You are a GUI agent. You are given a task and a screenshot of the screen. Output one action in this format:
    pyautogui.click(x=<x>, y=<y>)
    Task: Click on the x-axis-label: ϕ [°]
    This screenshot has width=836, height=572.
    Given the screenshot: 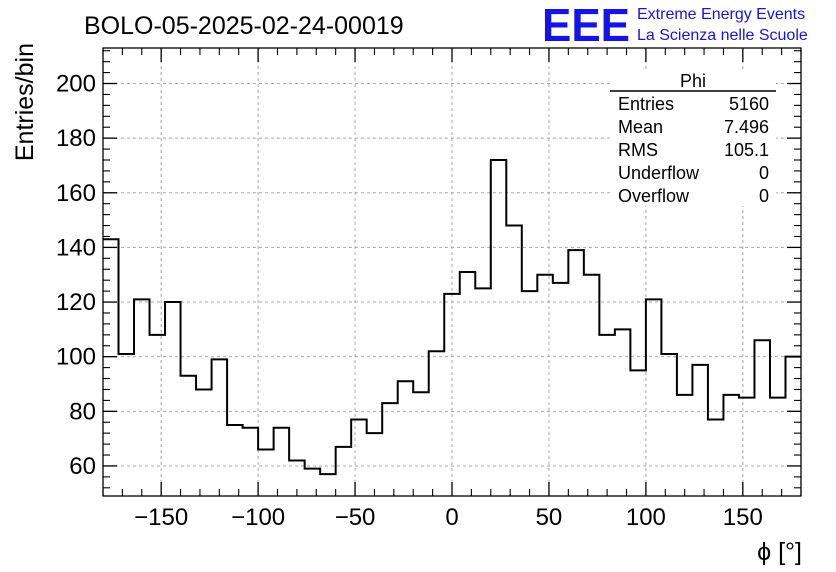 What is the action you would take?
    pyautogui.click(x=779, y=552)
    